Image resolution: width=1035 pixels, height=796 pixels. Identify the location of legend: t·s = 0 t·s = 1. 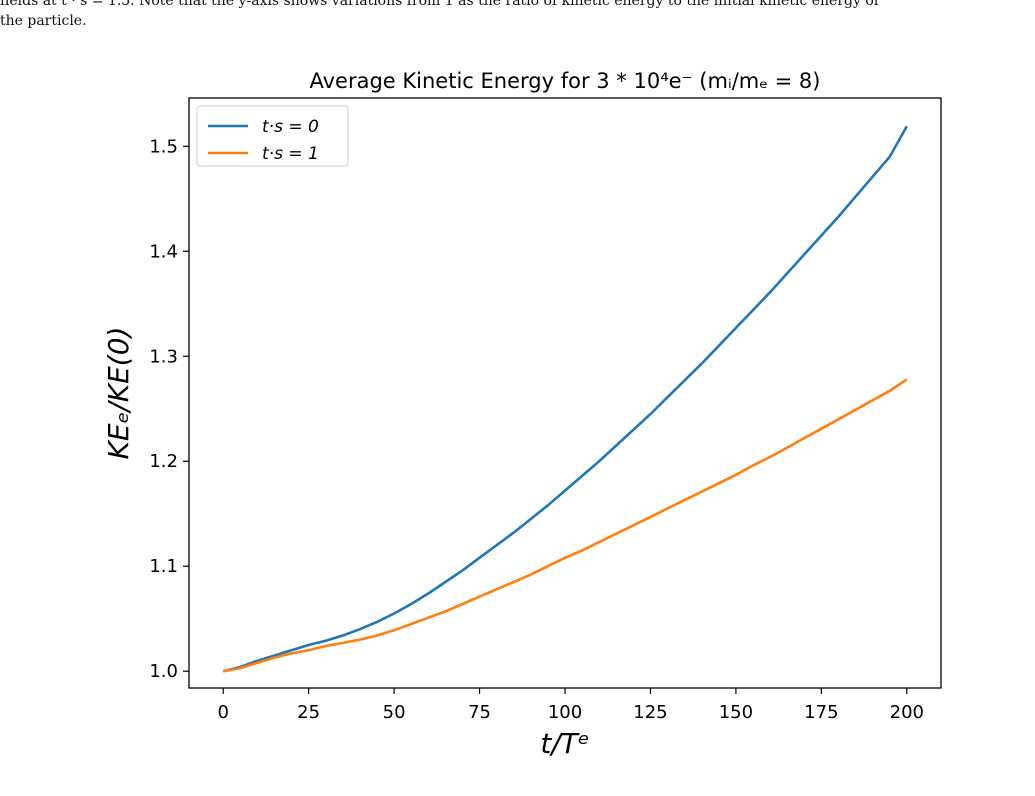
(272, 136).